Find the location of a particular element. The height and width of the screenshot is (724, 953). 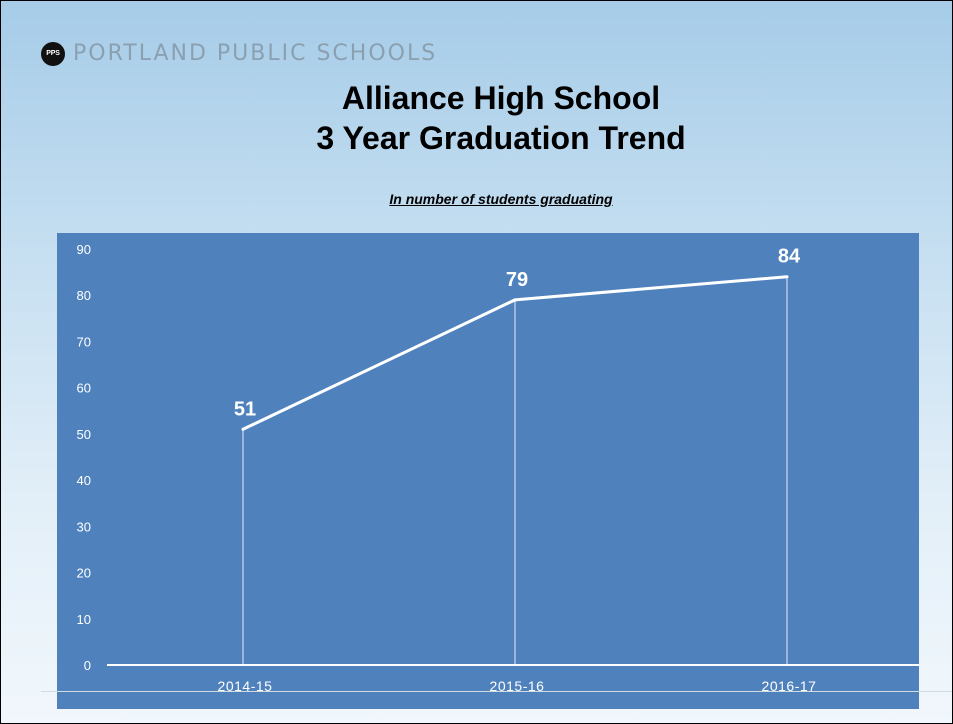

data-label: 51 is located at coordinates (245, 409).